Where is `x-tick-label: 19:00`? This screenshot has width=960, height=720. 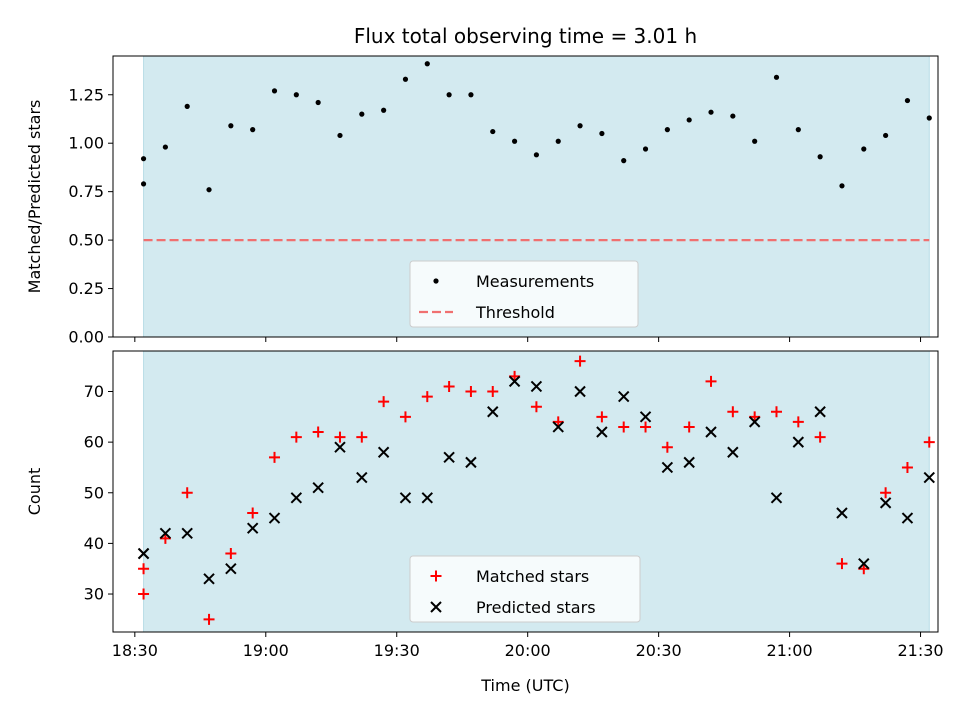 x-tick-label: 19:00 is located at coordinates (266, 650).